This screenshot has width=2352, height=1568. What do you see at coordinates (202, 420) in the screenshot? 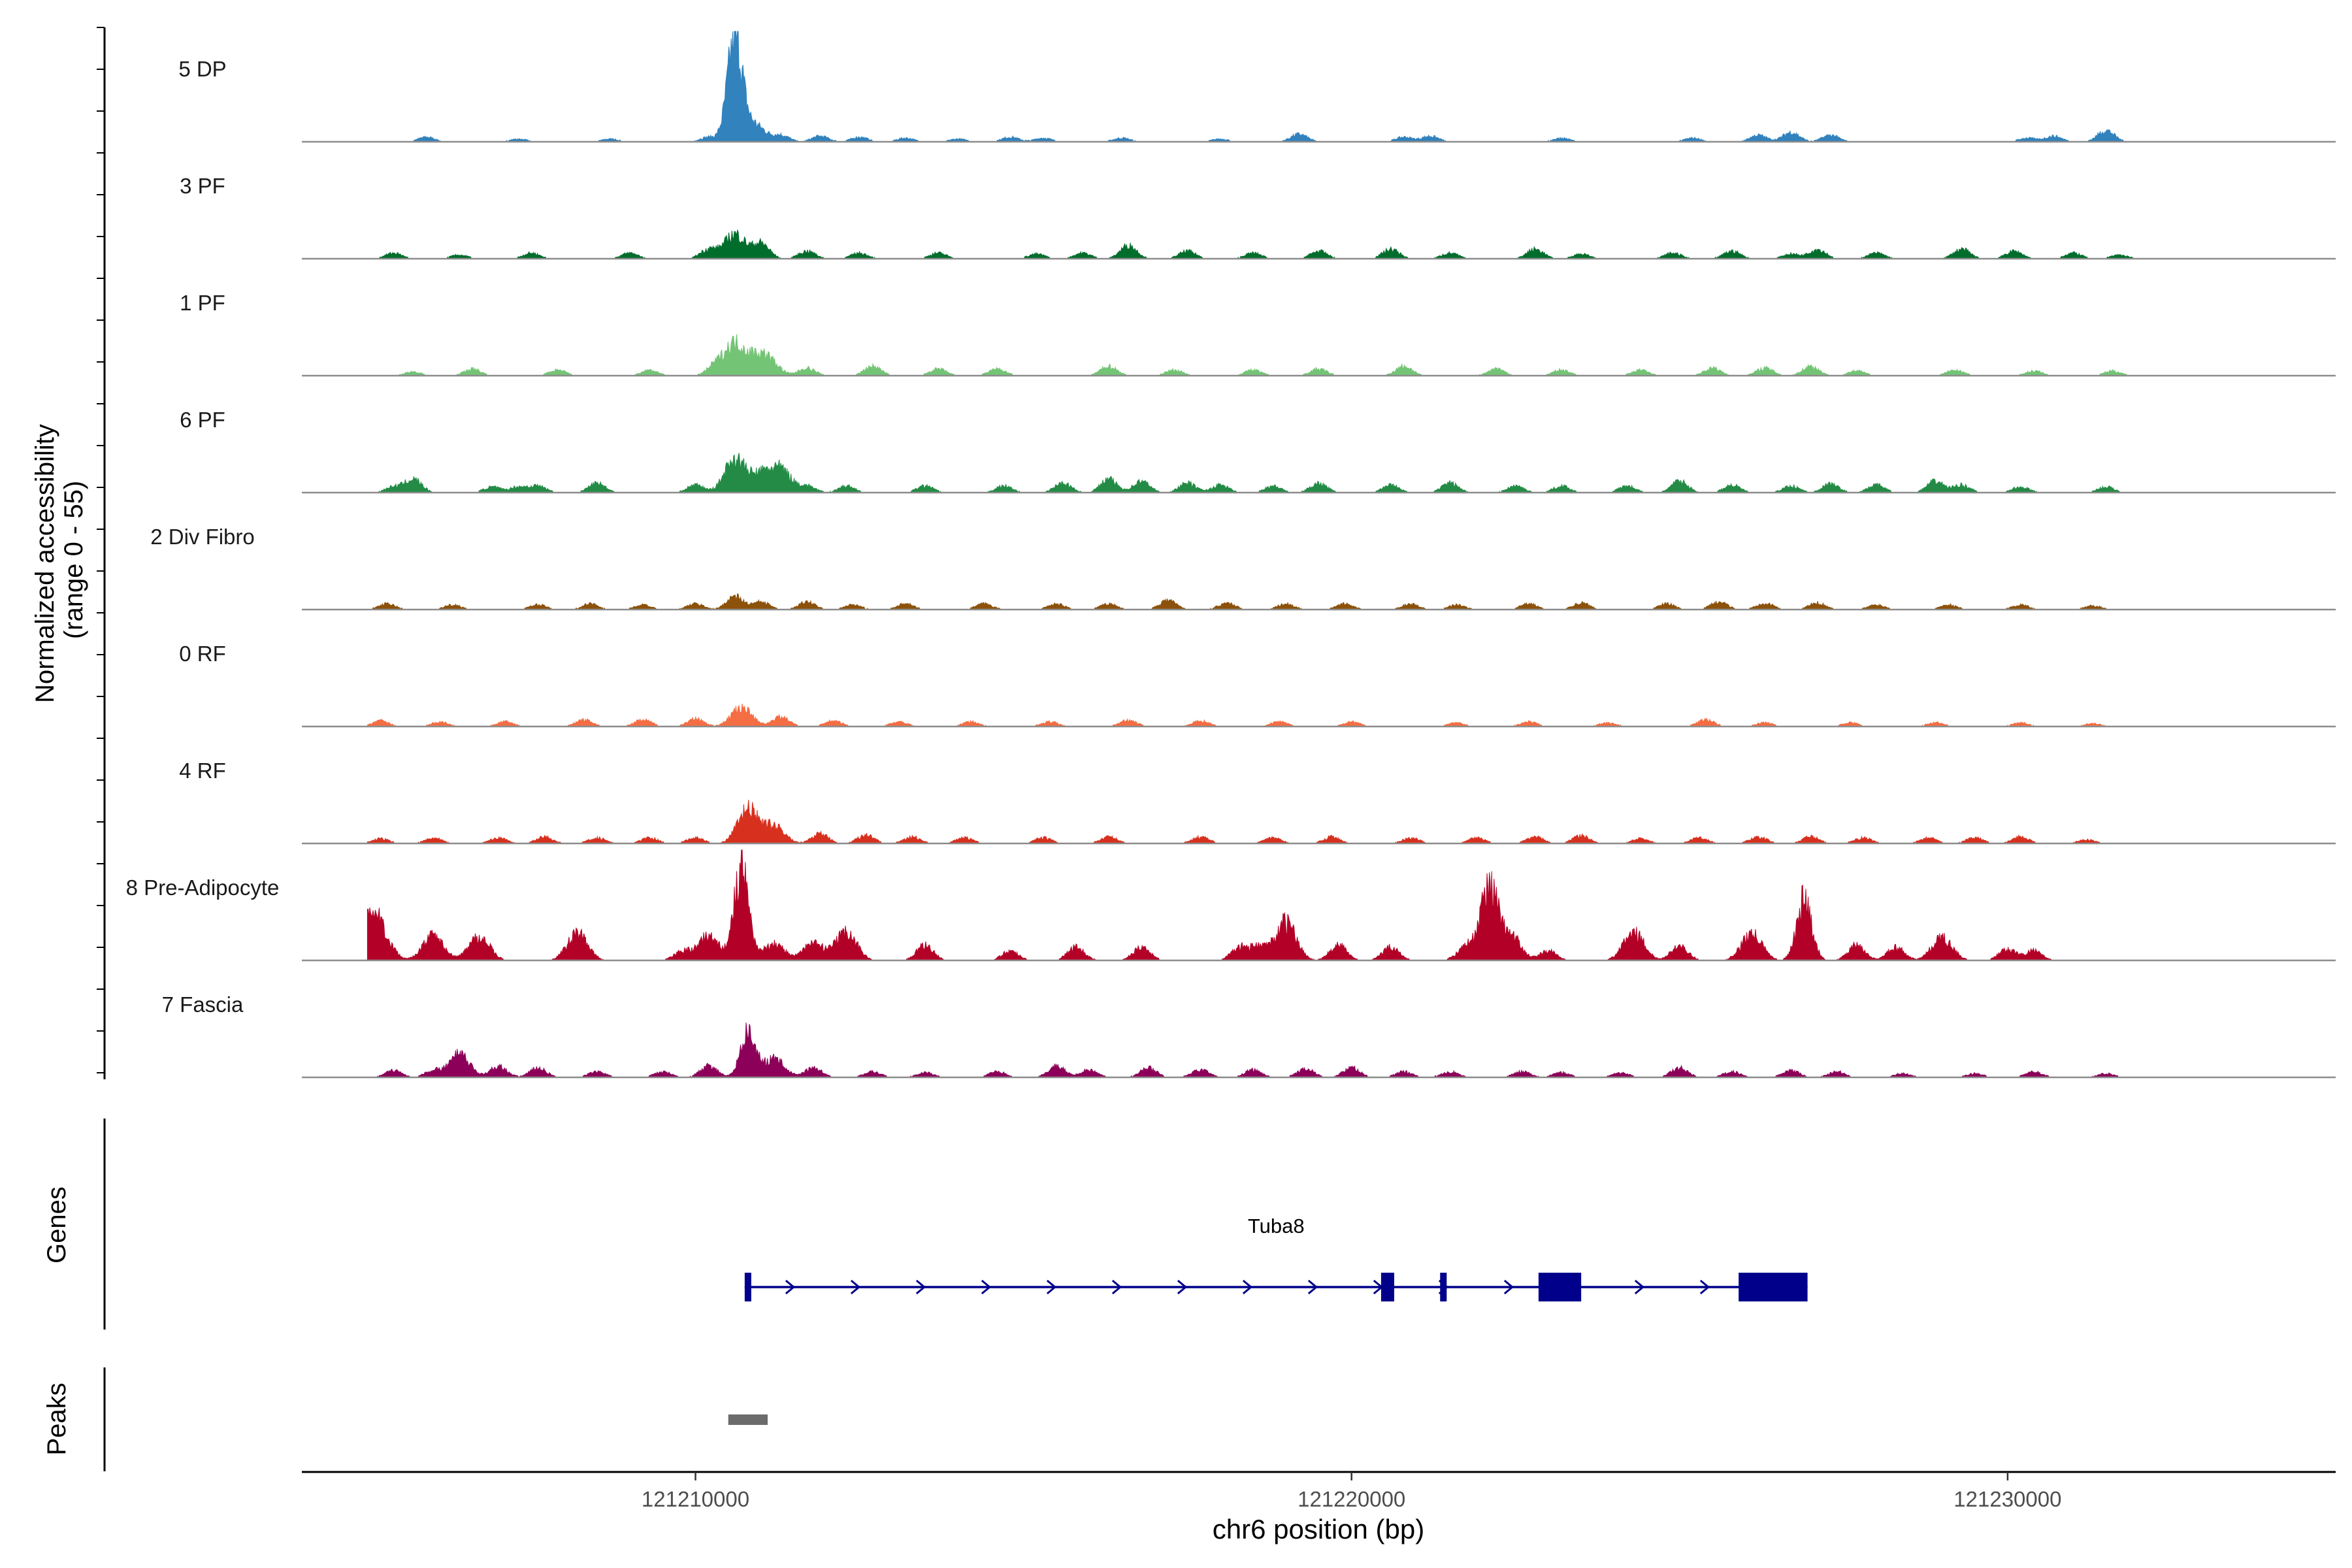
I see `track-label: 6 PF` at bounding box center [202, 420].